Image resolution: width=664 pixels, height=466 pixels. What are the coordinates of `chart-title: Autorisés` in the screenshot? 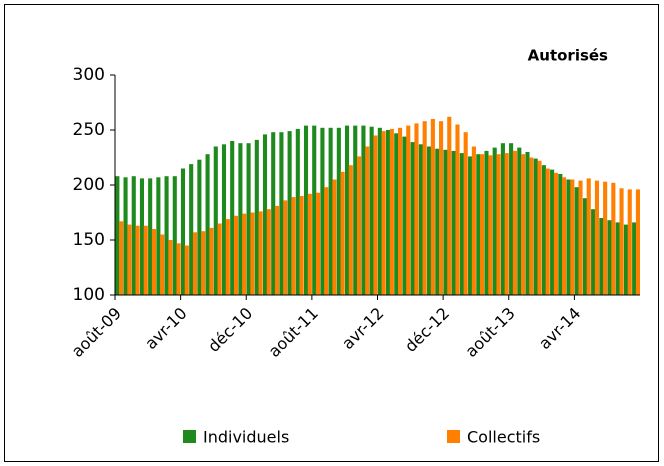 It's located at (568, 56).